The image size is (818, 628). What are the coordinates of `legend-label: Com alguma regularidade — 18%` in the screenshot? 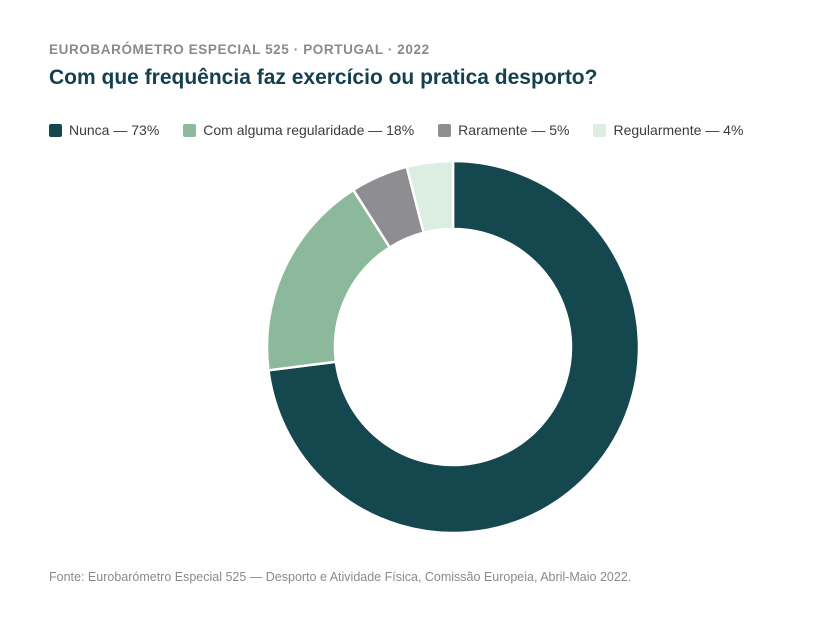 It's located at (309, 130).